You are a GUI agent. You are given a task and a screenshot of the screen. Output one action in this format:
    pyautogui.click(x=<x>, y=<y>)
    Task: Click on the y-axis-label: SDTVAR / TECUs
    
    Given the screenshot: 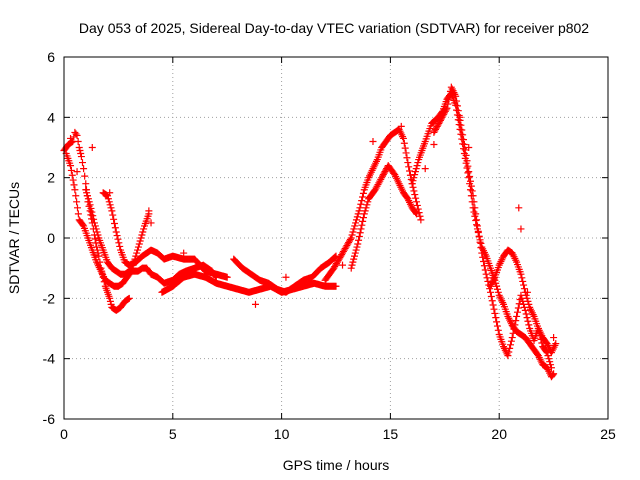 What is the action you would take?
    pyautogui.click(x=14, y=238)
    